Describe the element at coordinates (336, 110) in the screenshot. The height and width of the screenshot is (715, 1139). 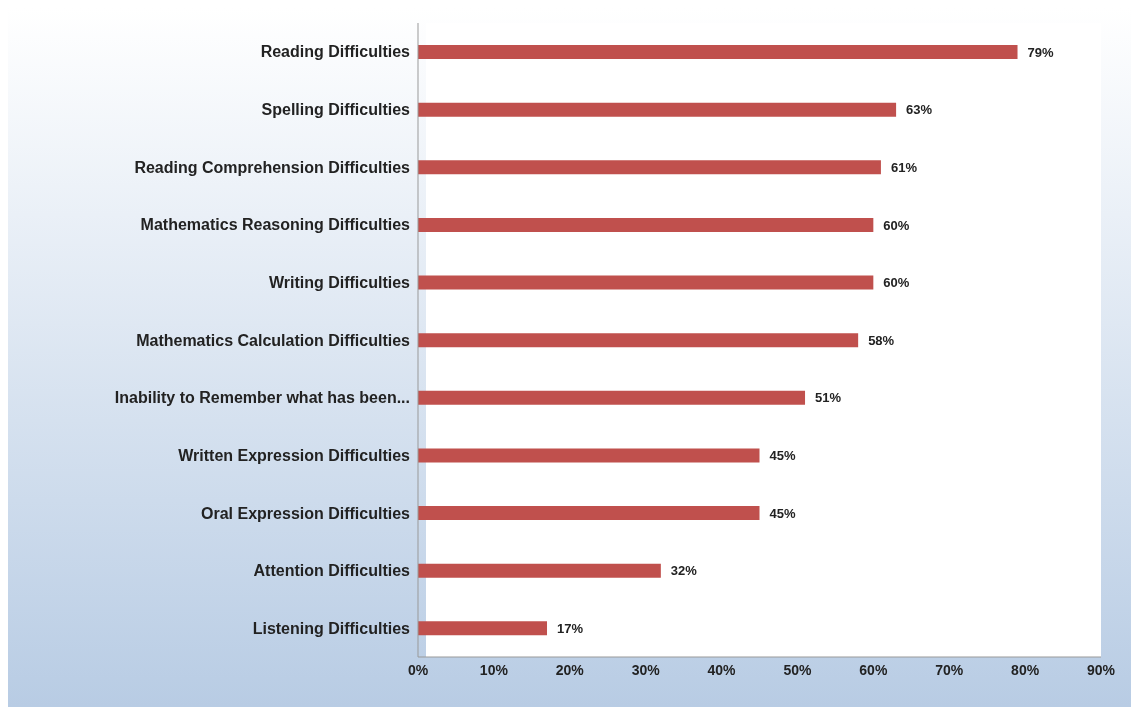
I see `y-tick-label: Spelling Difficulties` at that location.